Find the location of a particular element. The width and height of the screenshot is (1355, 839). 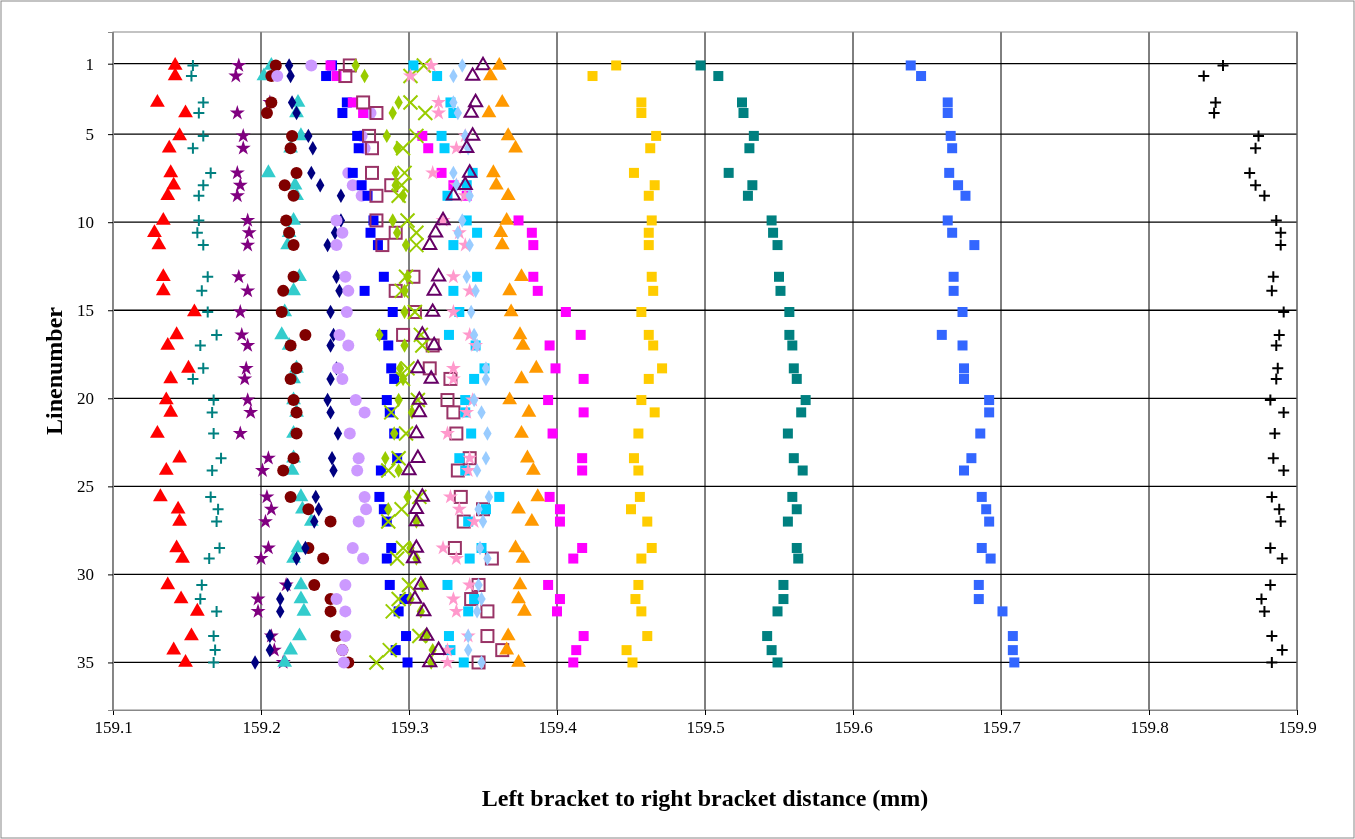

y-tick-label: 5 is located at coordinates (89, 135).